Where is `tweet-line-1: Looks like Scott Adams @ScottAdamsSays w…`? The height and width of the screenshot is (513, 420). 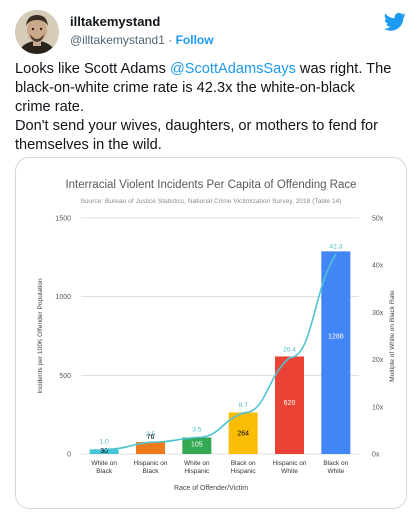 tweet-line-1: Looks like Scott Adams @ScottAdamsSays w… is located at coordinates (212, 69).